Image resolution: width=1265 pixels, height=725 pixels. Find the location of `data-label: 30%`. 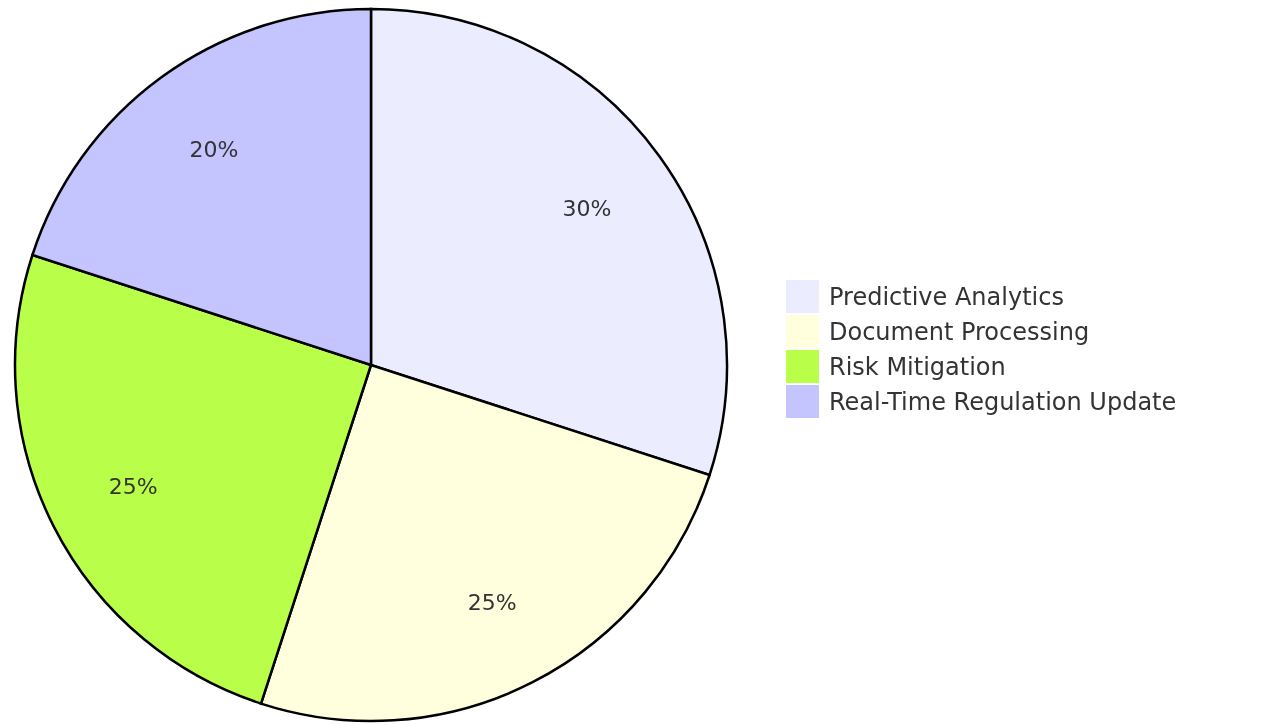

data-label: 30% is located at coordinates (587, 208).